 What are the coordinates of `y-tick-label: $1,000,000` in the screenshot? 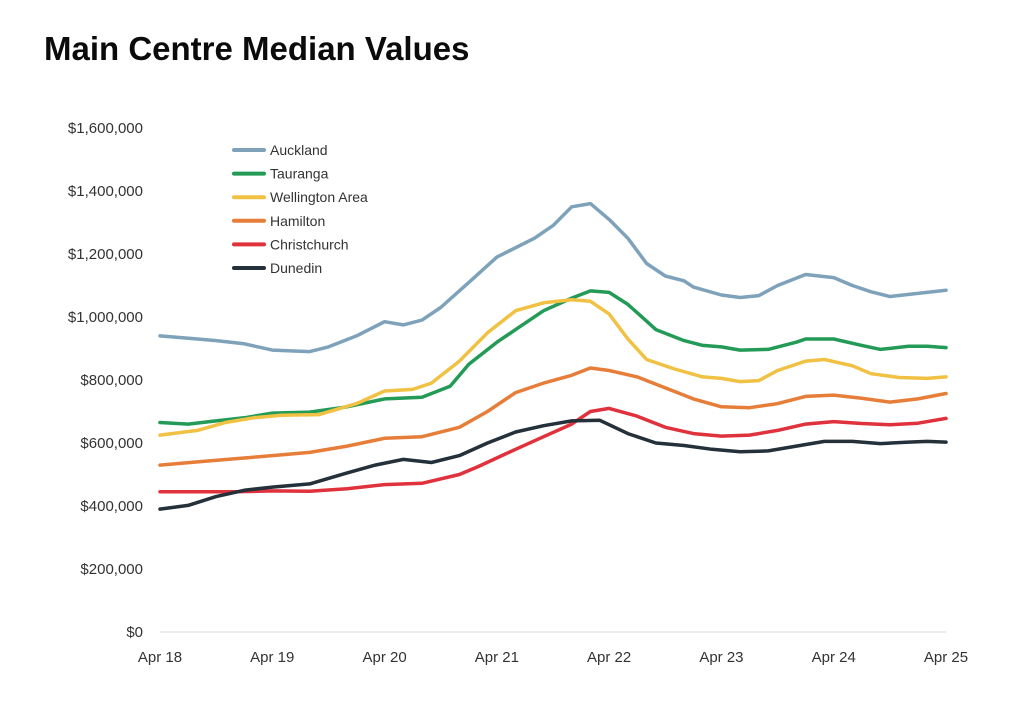 It's located at (105, 317).